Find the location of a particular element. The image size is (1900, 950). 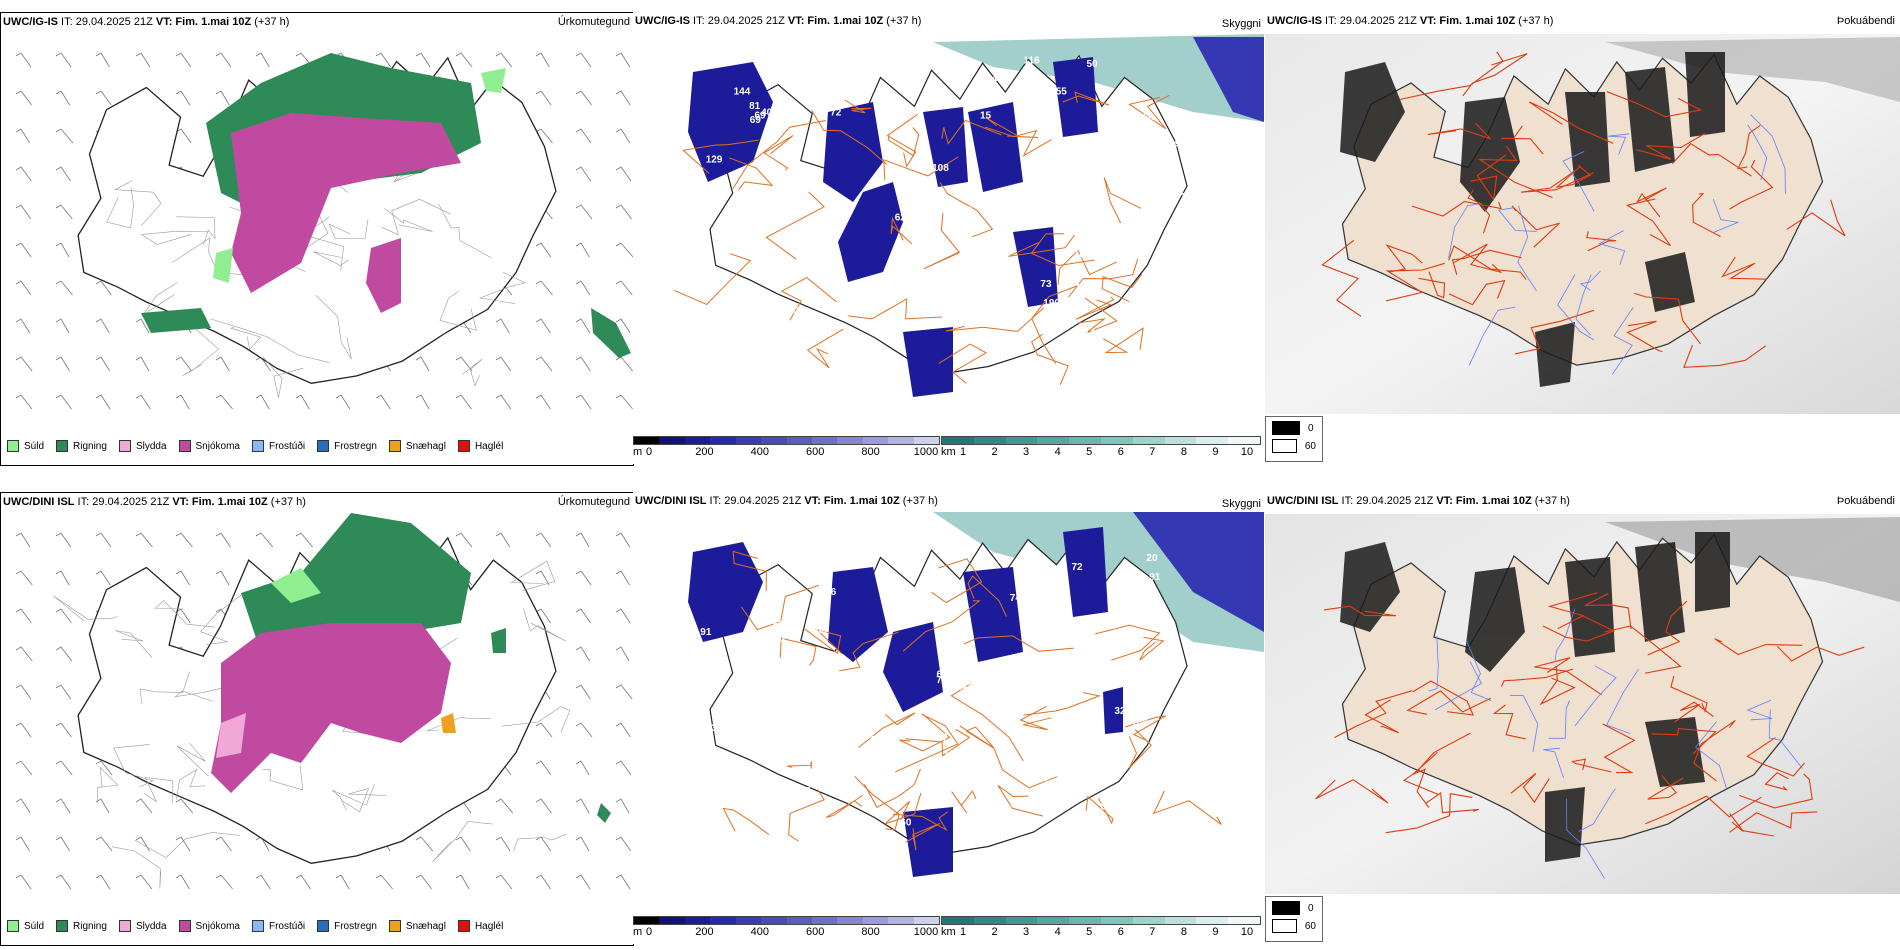

ceiling-label: 142 is located at coordinates (964, 687).